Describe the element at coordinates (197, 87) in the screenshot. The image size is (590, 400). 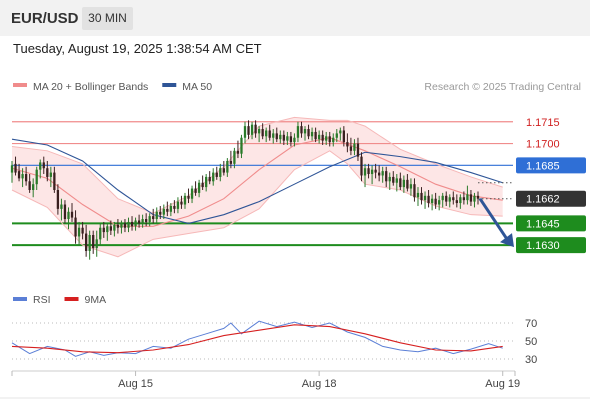
I see `legend-label-1: MA 50` at that location.